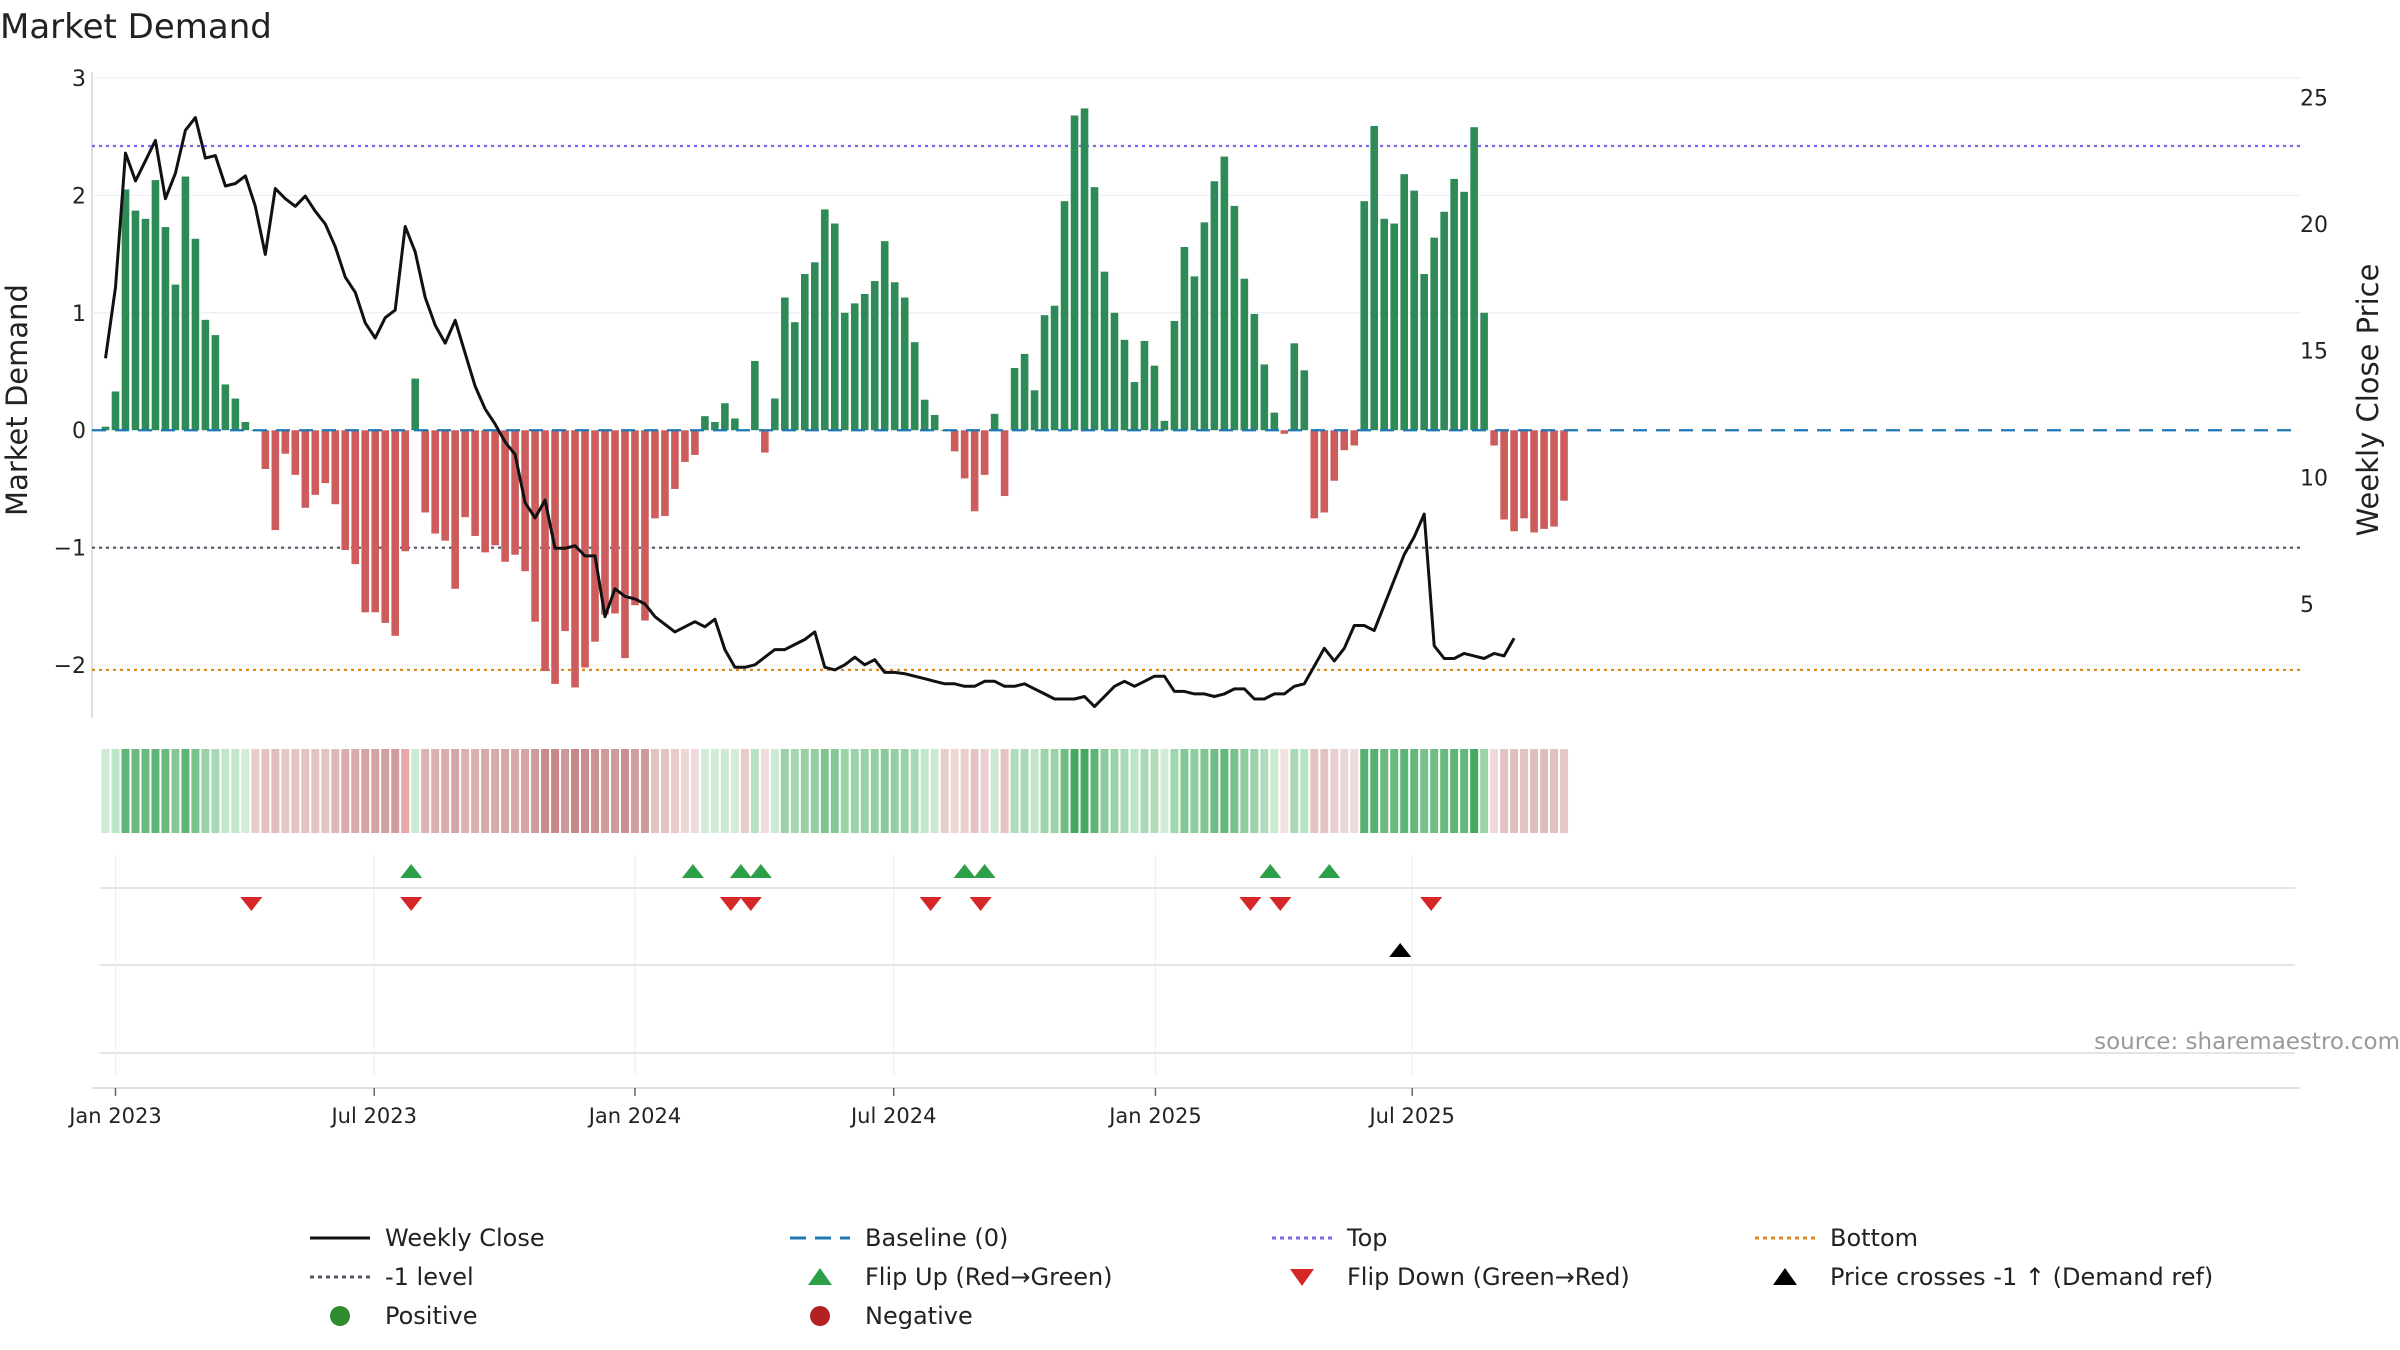 The width and height of the screenshot is (2400, 1350). I want to click on left-tick-label: 1, so click(79, 314).